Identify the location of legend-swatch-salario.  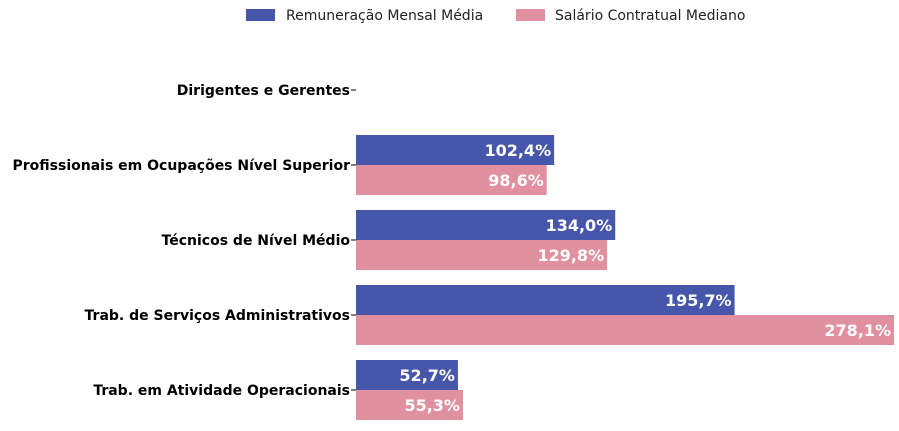
(530, 15).